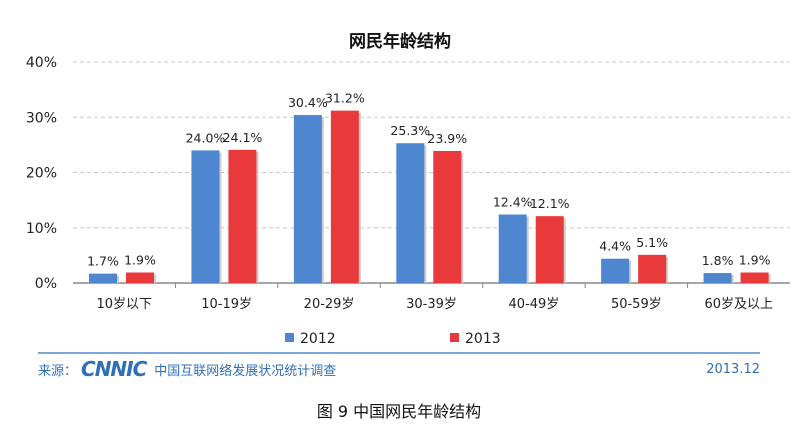 This screenshot has width=798, height=439. Describe the element at coordinates (431, 304) in the screenshot. I see `x-tick-label: 30-39岁` at that location.